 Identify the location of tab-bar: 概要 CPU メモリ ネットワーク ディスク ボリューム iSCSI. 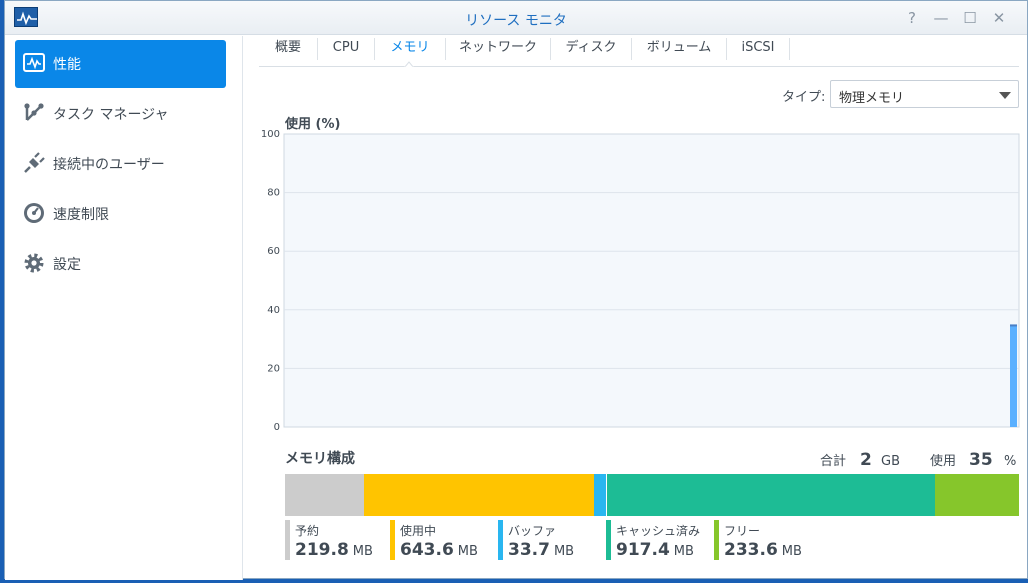
(639, 52).